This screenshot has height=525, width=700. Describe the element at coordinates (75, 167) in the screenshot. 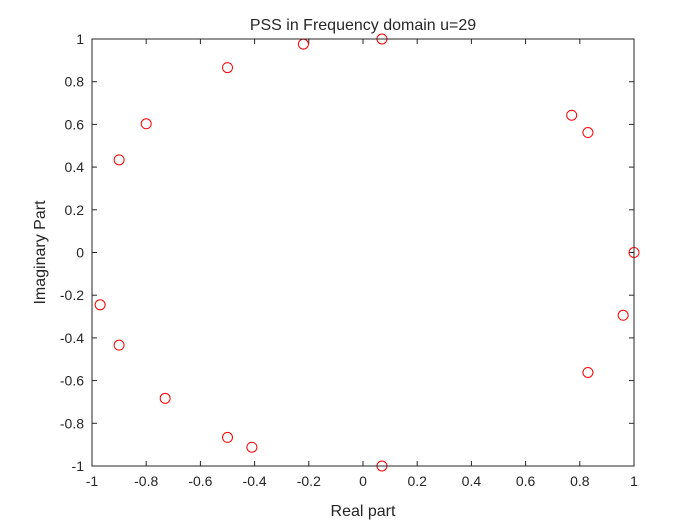

I see `y-tick-label: 0.4` at that location.